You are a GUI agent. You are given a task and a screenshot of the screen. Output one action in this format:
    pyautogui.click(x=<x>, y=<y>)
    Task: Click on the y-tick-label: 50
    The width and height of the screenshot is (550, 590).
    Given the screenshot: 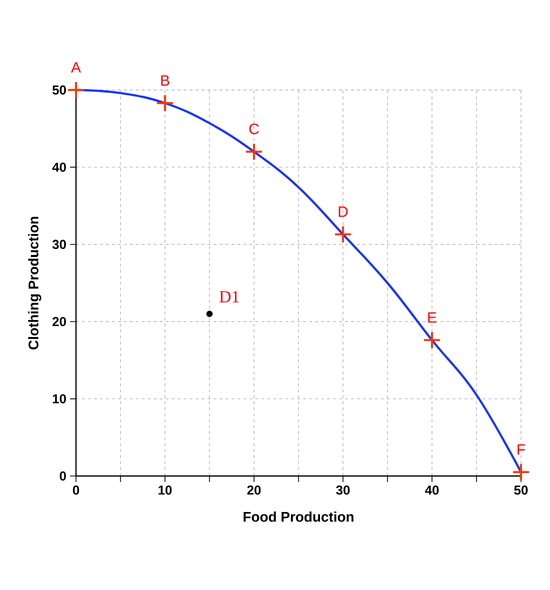 What is the action you would take?
    pyautogui.click(x=59, y=90)
    